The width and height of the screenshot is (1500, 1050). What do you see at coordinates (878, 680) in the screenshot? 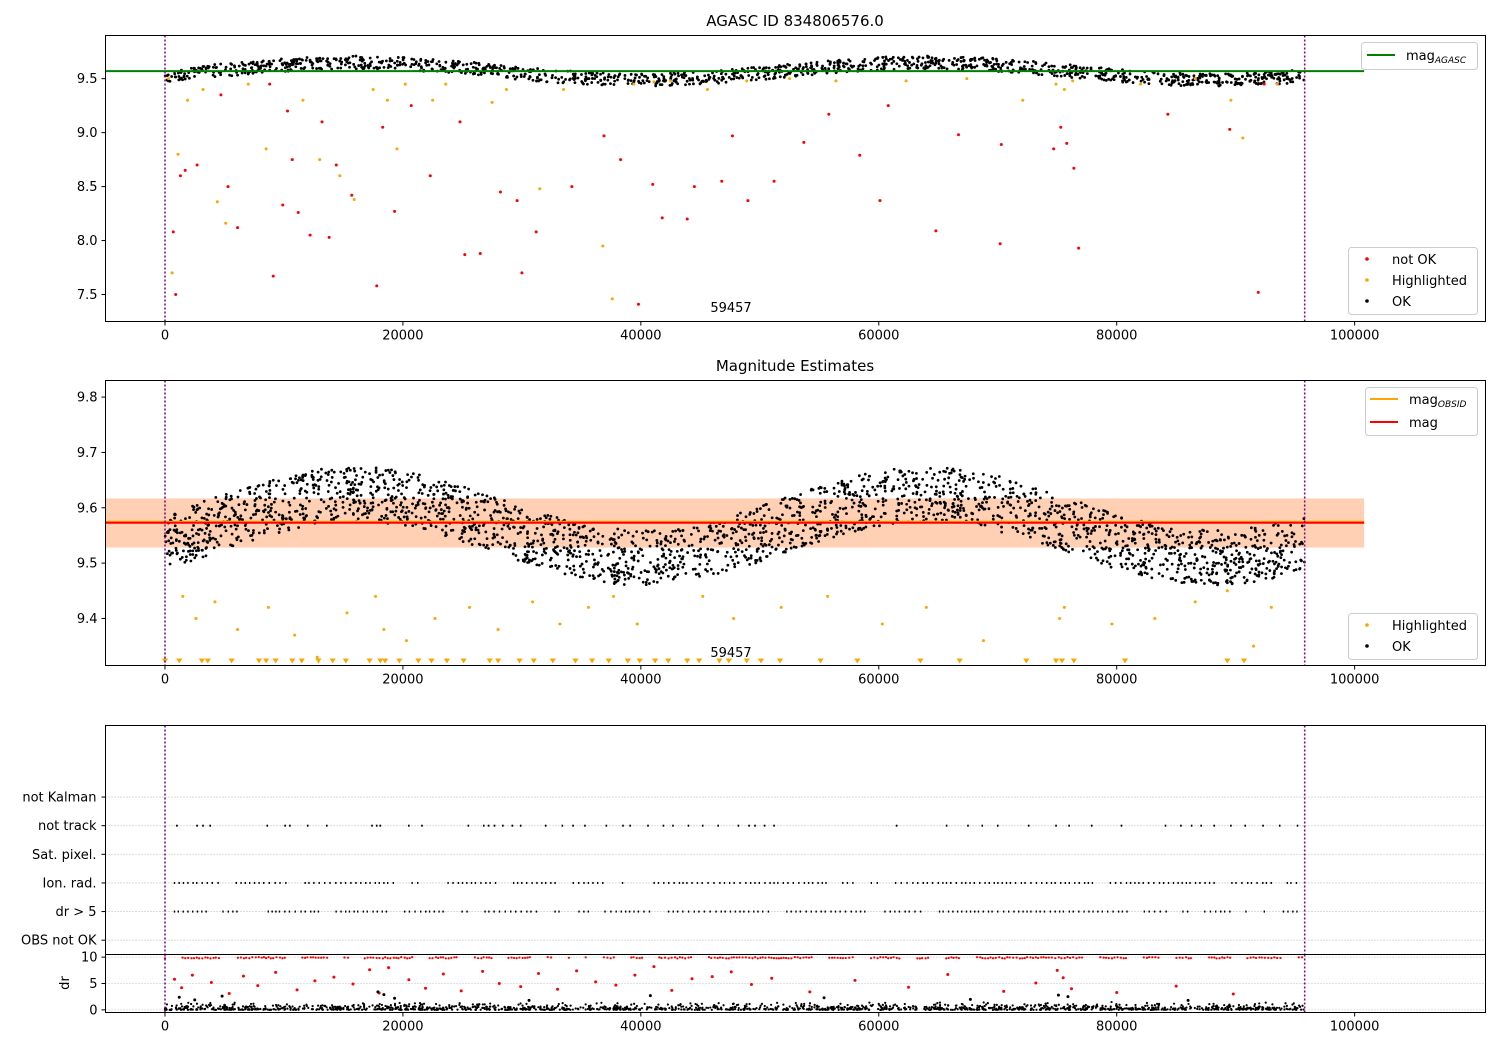
I see `magnitude-xtick-label: 60000` at bounding box center [878, 680].